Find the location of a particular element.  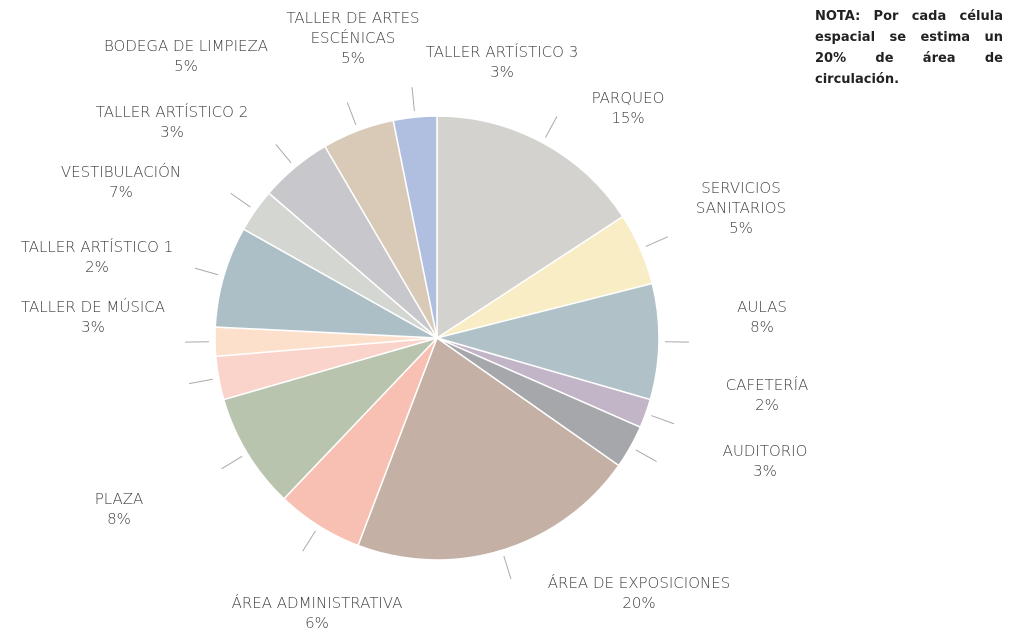

slice-label: TALLER ARTÍSTICO 1 2% is located at coordinates (98, 257).